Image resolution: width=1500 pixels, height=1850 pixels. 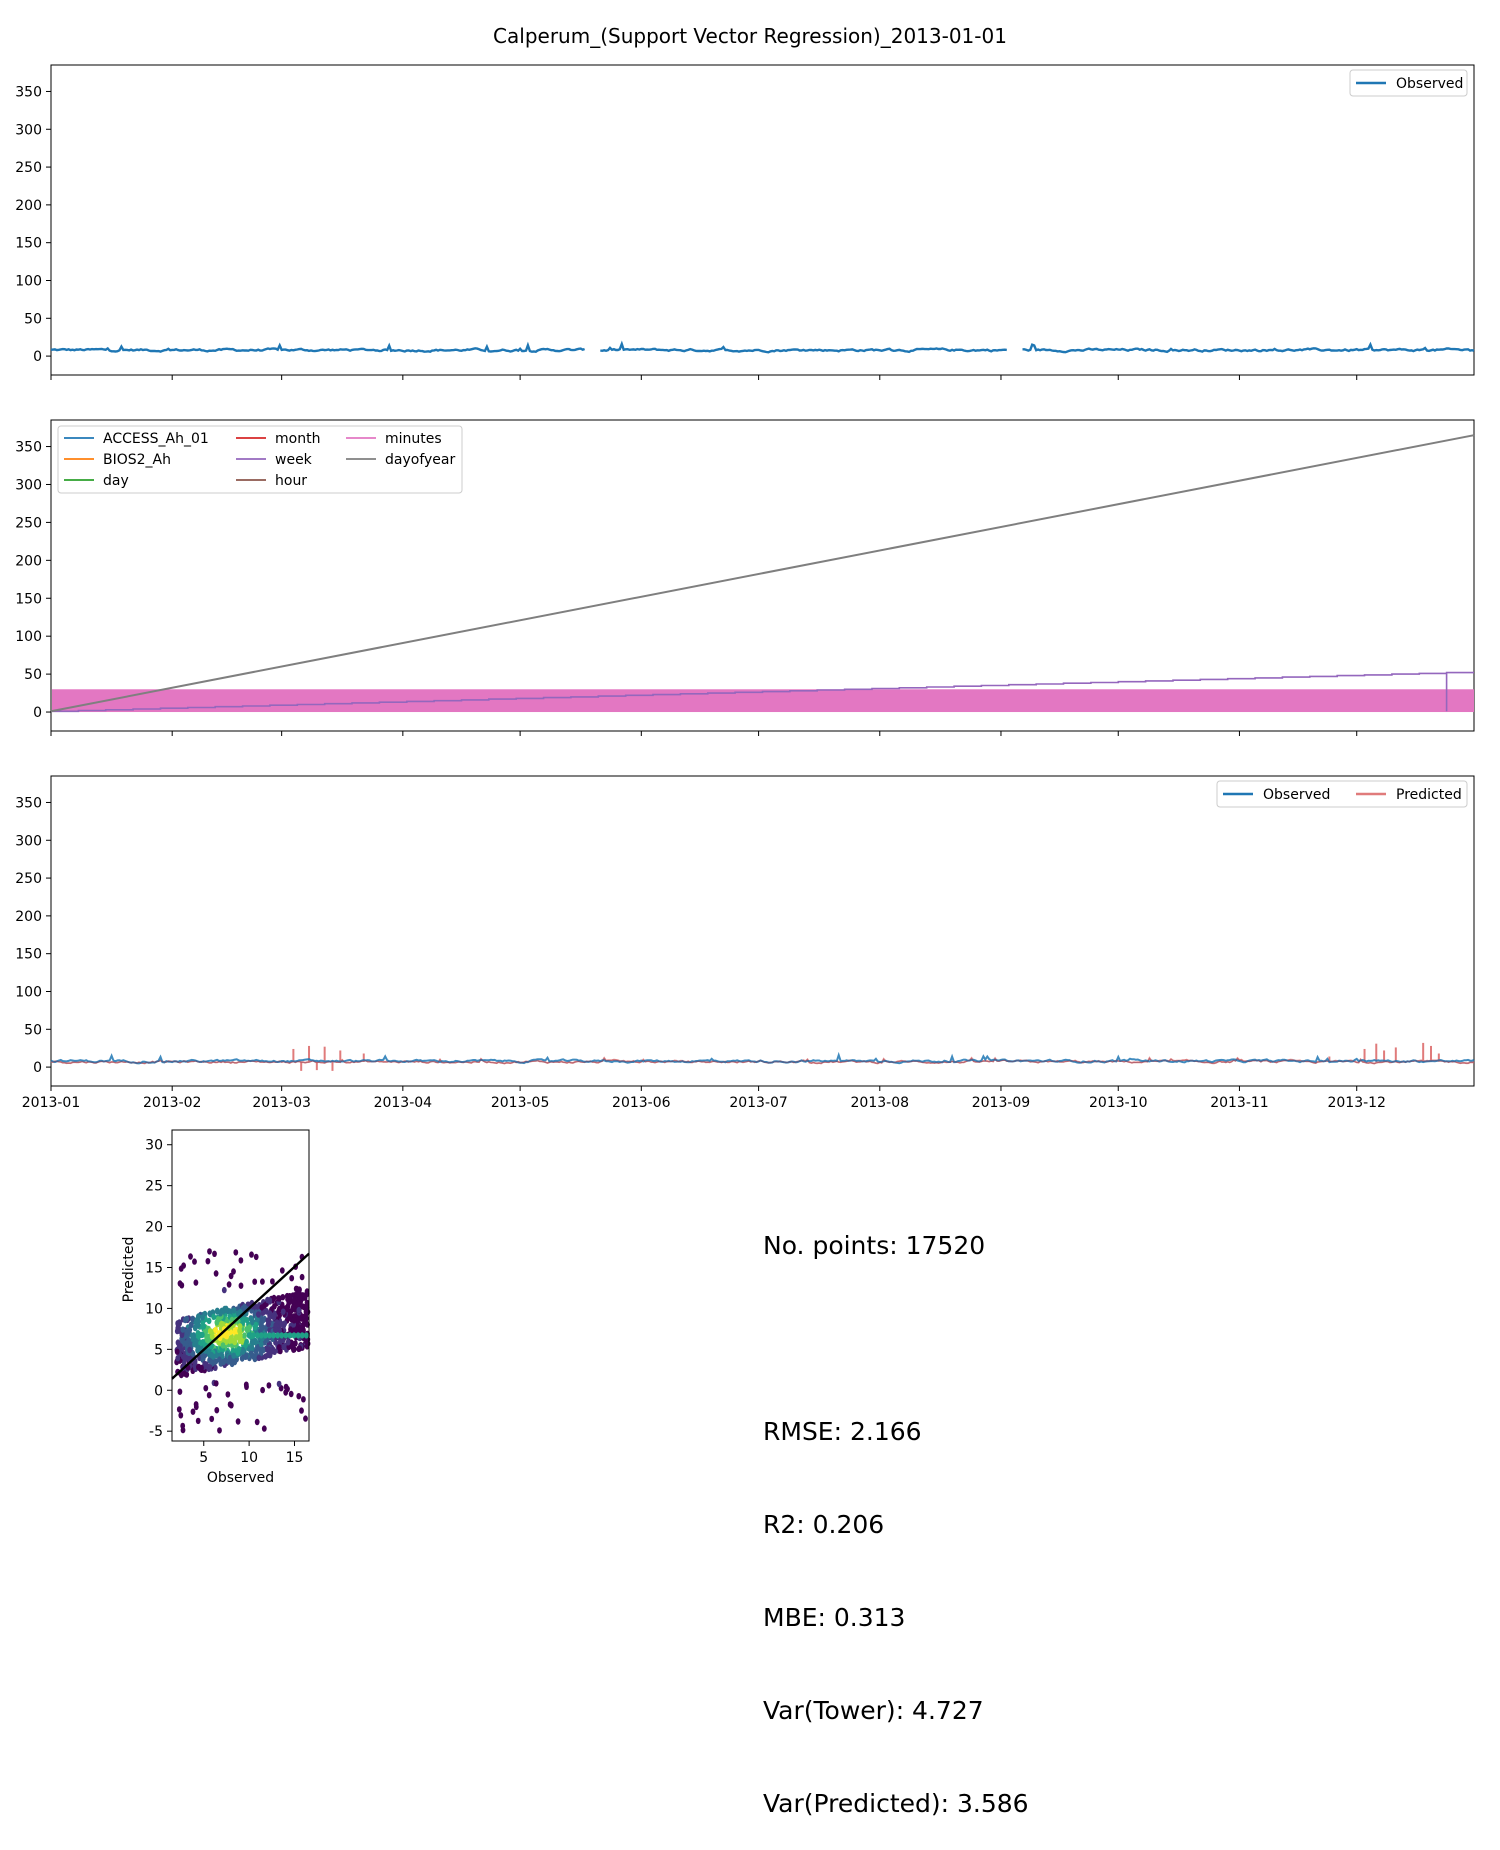 I want to click on panel-1-ytick-label: 0, so click(x=37, y=357).